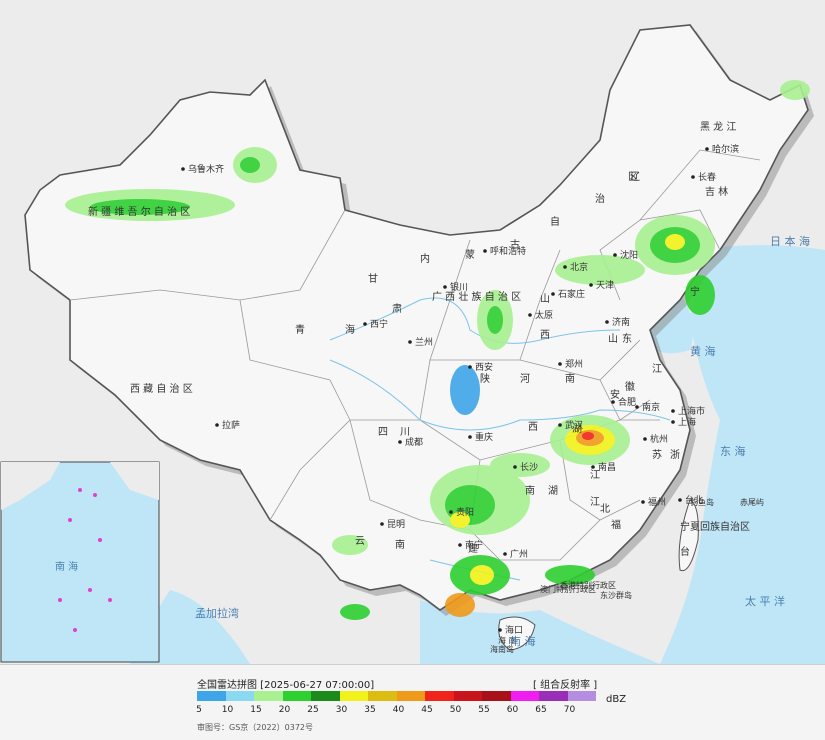  Describe the element at coordinates (529, 467) in the screenshot. I see `citie-label: 长沙` at that location.